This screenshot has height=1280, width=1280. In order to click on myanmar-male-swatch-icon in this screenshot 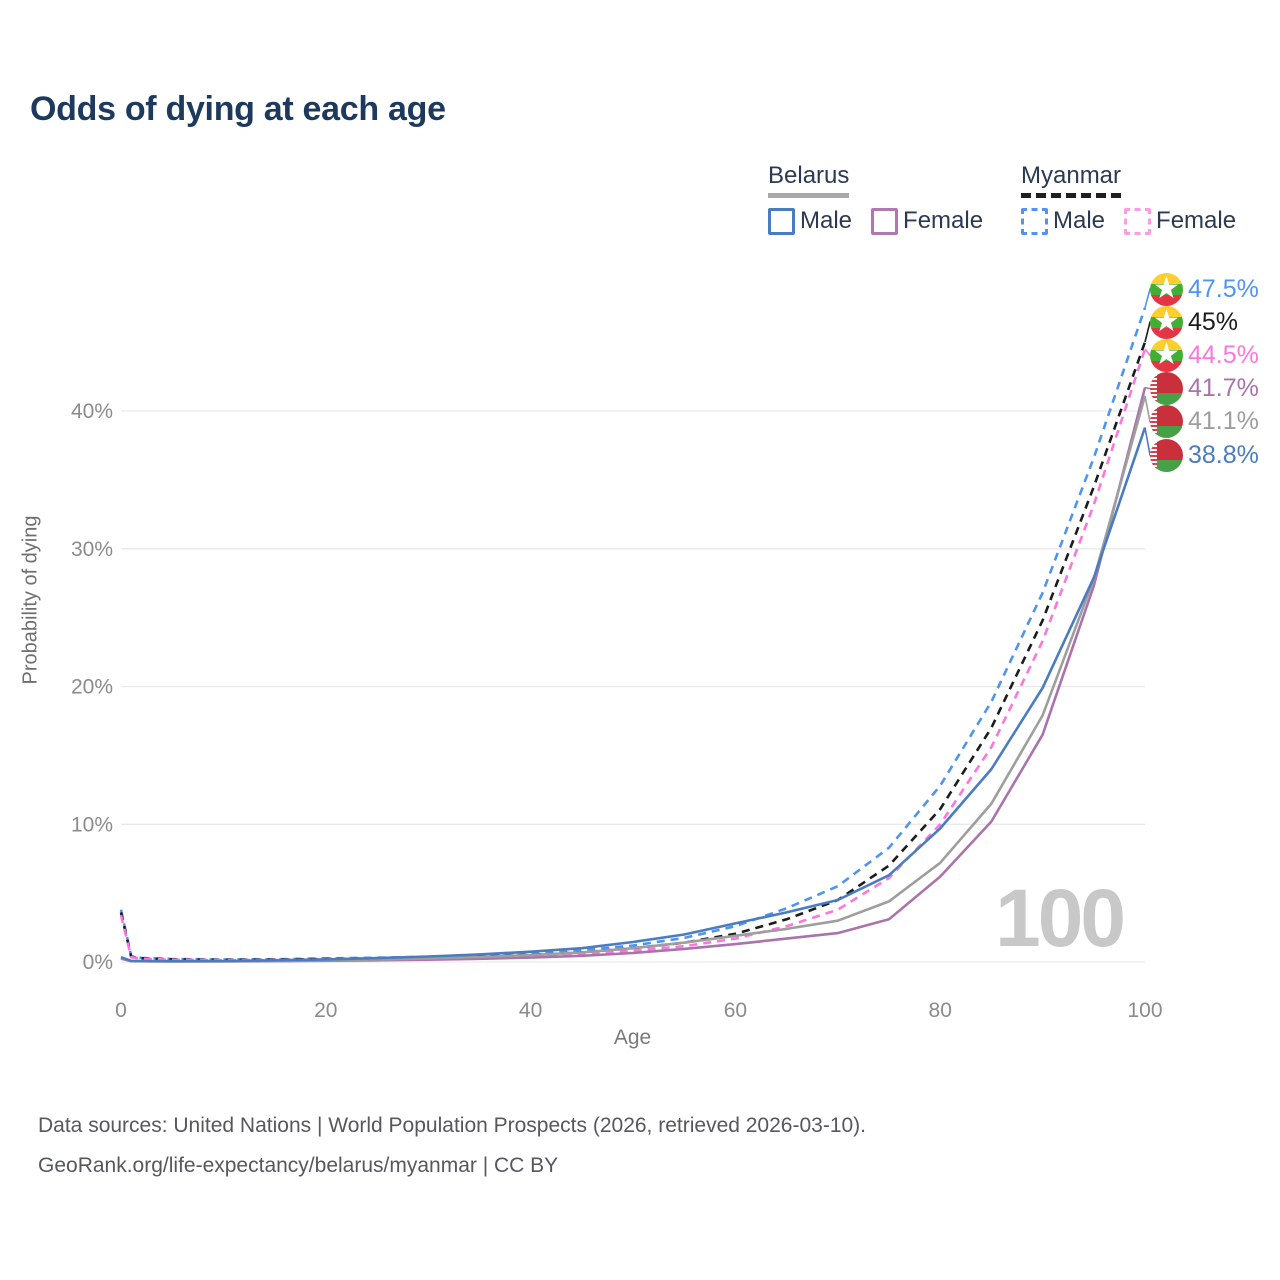, I will do `click(1034, 221)`.